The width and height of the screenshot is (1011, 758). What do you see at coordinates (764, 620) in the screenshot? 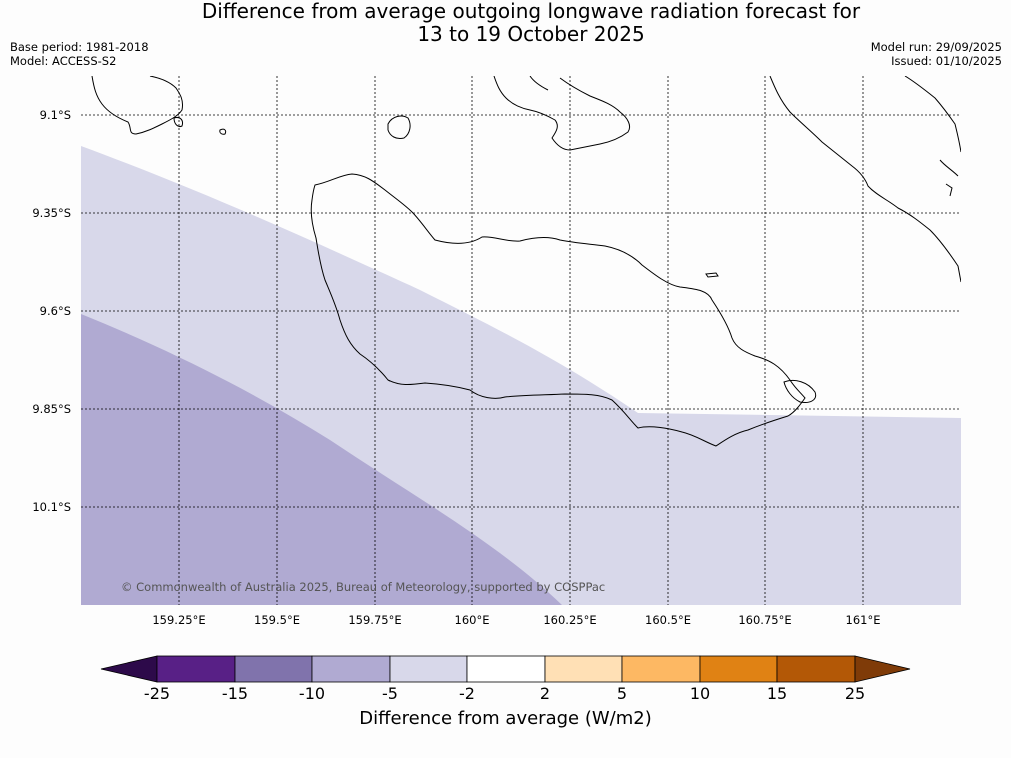
I see `lon-label: 160.75°E` at bounding box center [764, 620].